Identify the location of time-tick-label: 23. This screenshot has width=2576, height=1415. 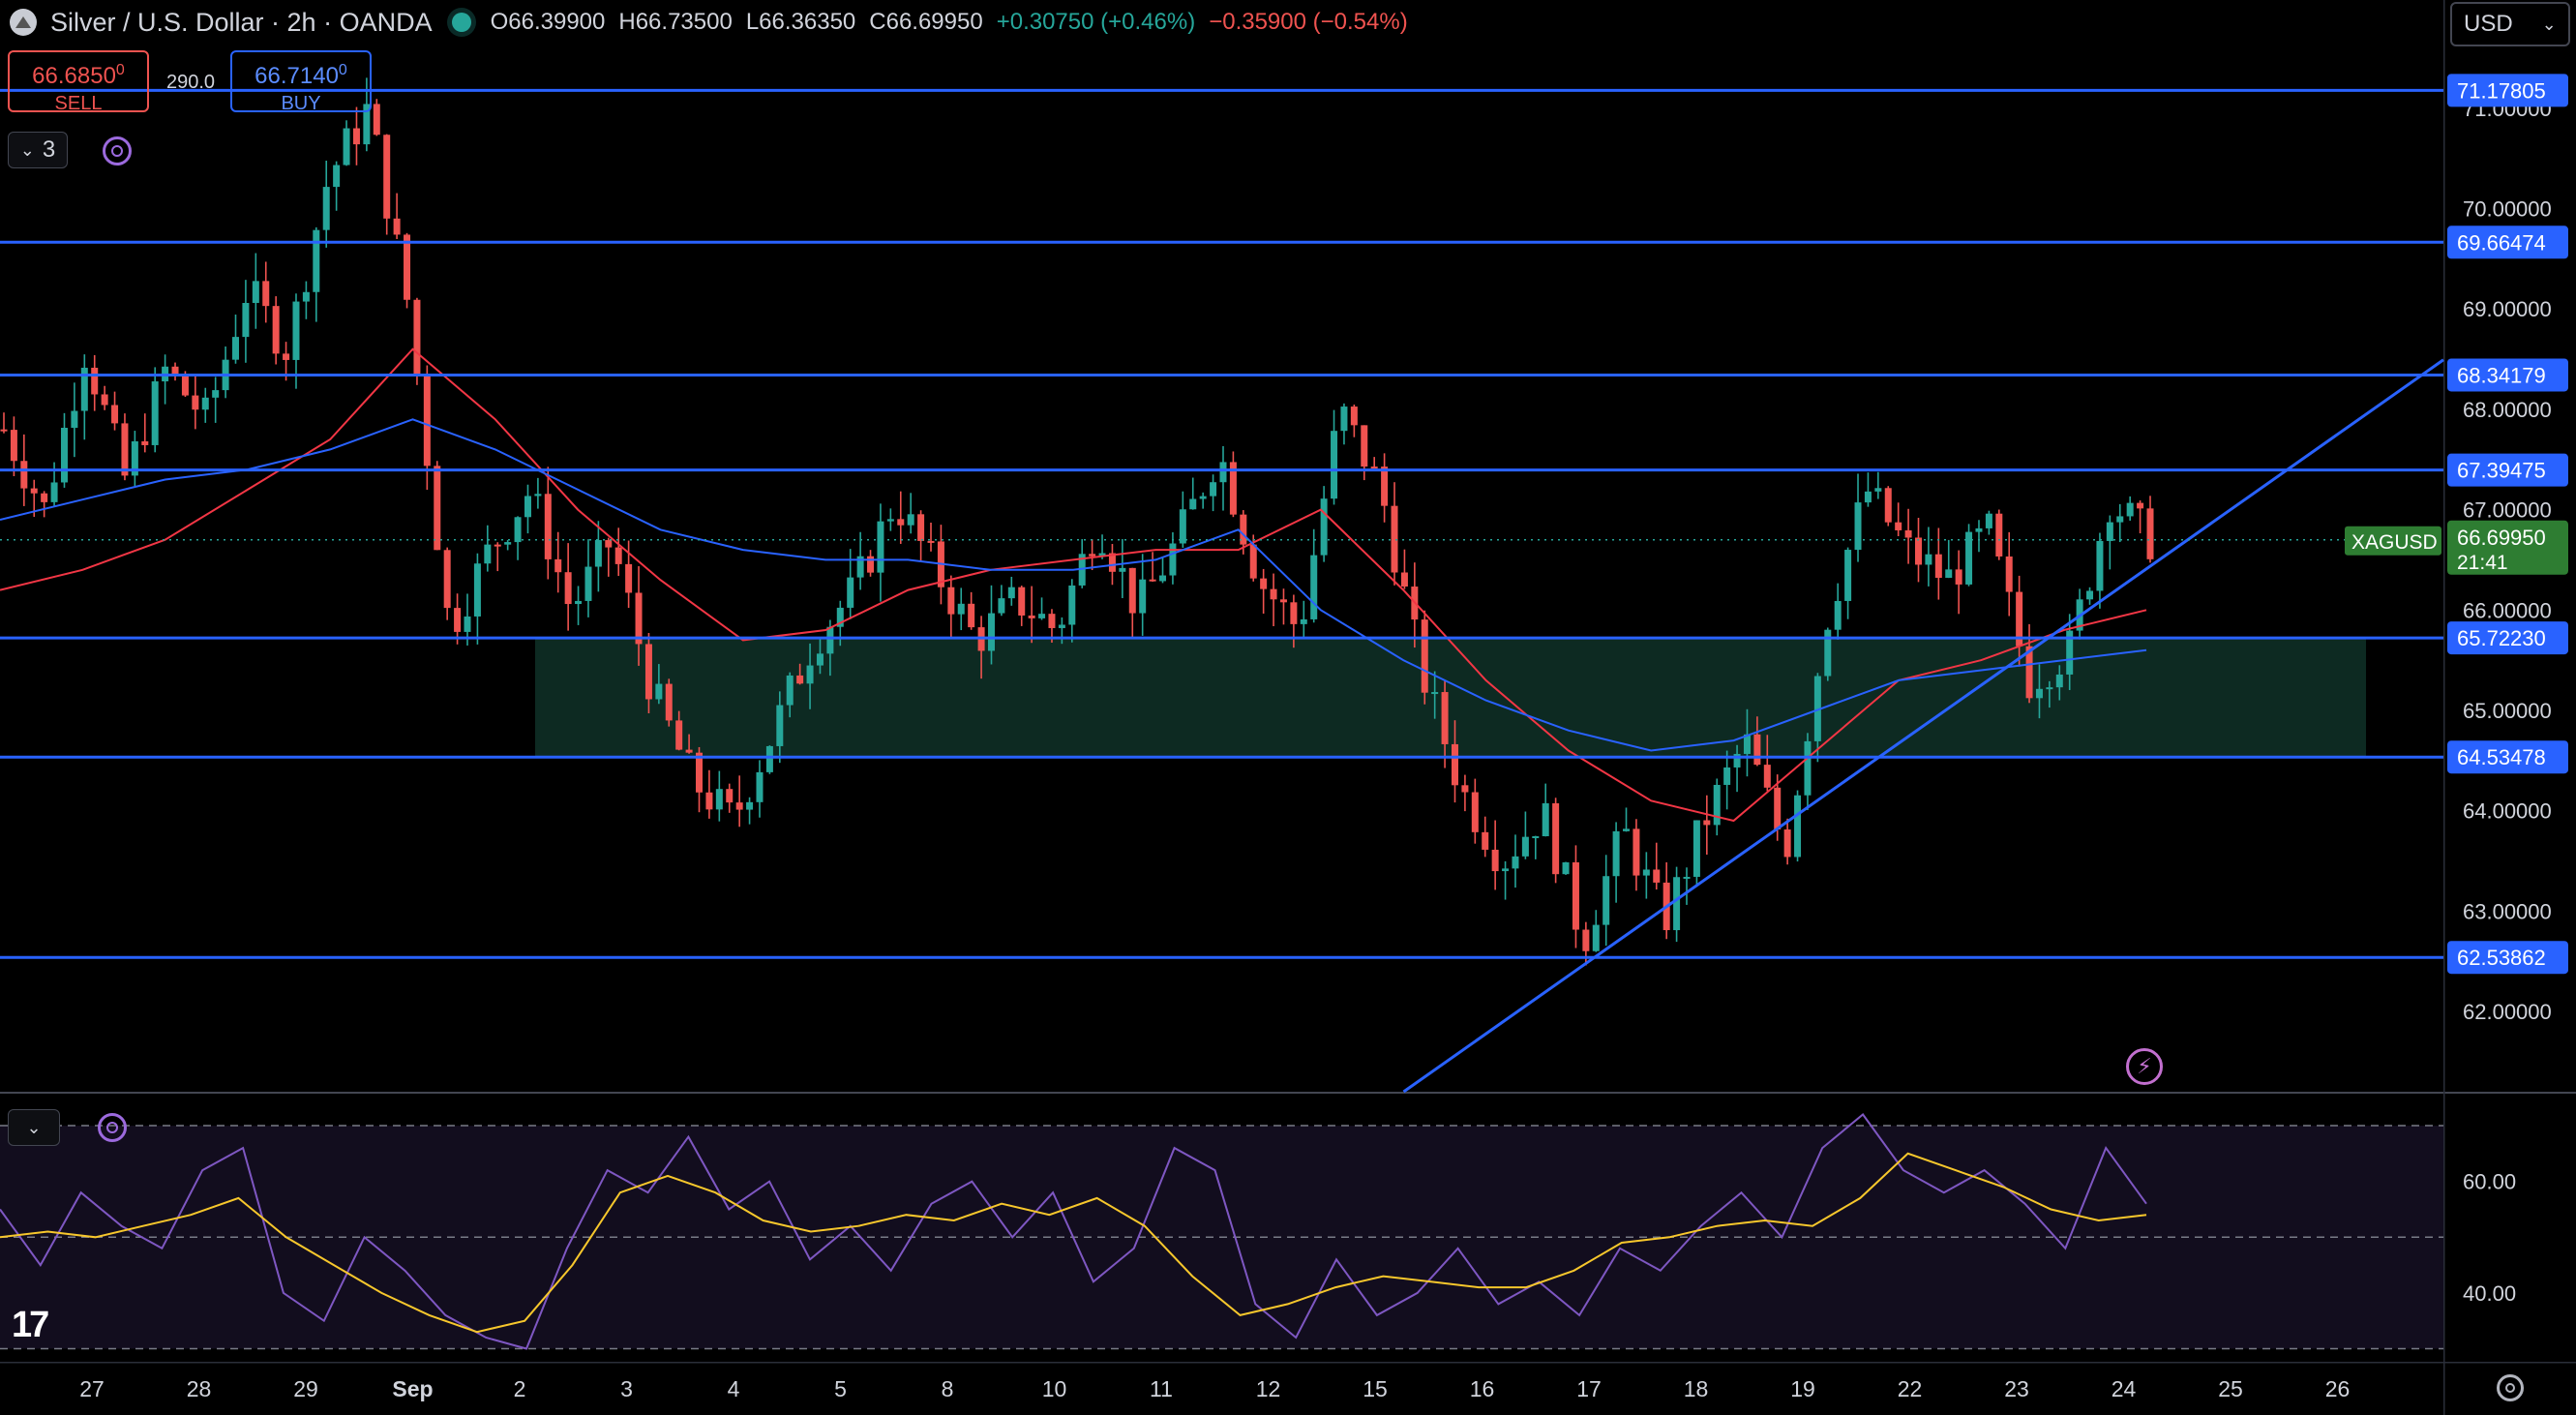
(2016, 1388).